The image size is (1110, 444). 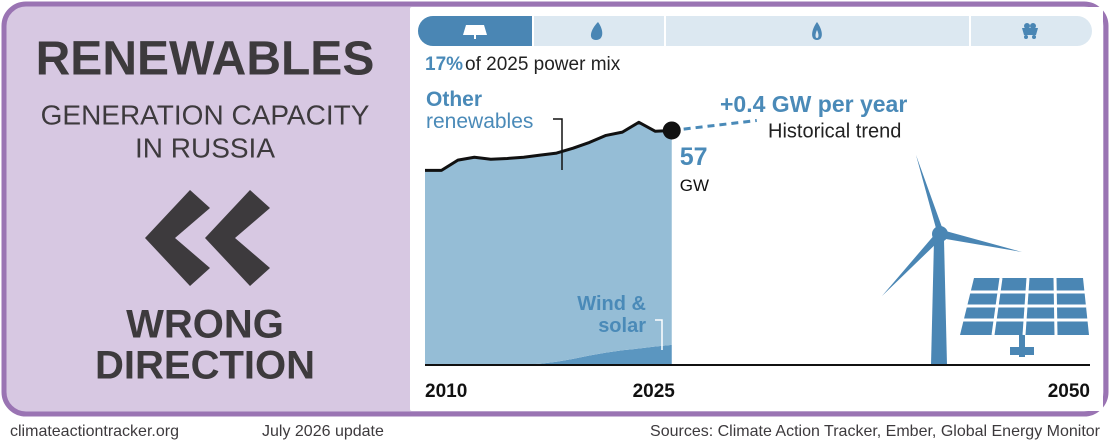 I want to click on trend-line, so click(x=714, y=125).